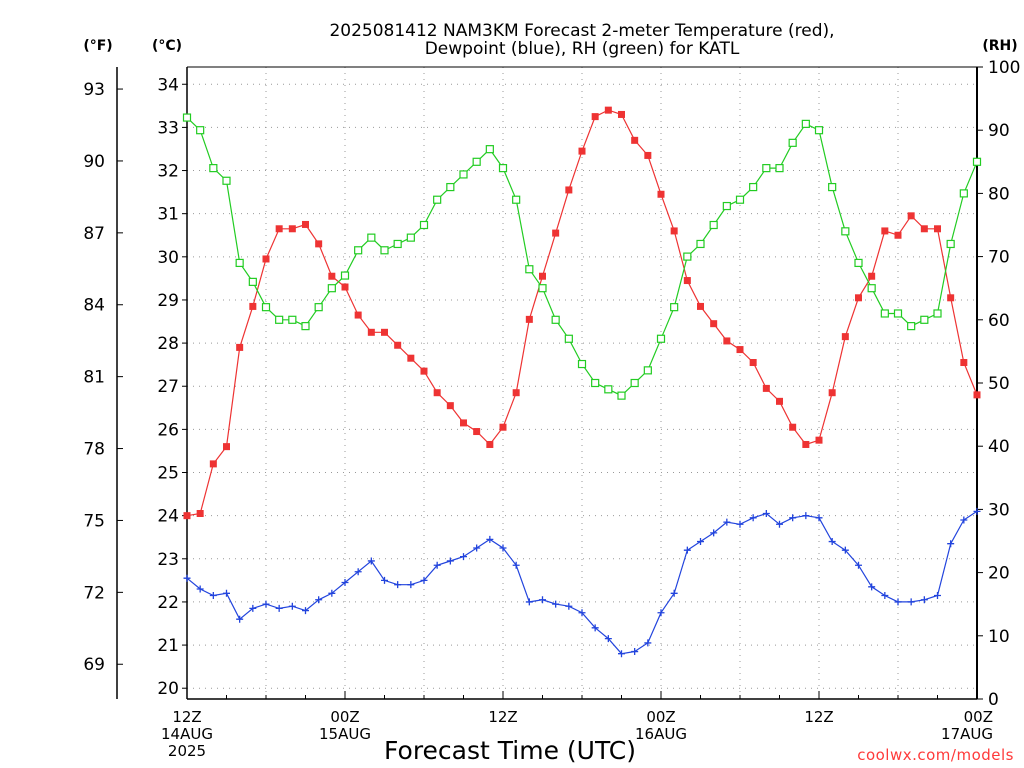 The image size is (1024, 768). Describe the element at coordinates (999, 258) in the screenshot. I see `rh-tick-label: 70` at that location.